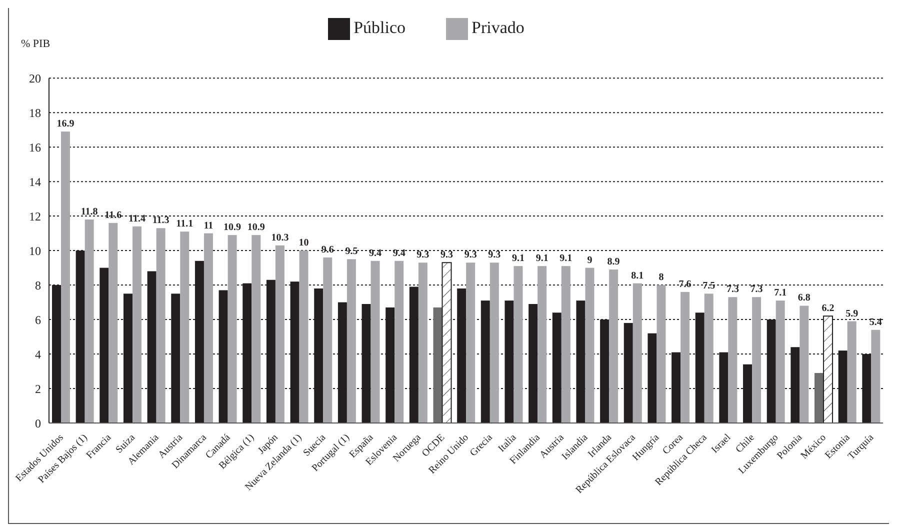 This screenshot has height=529, width=898. What do you see at coordinates (875, 322) in the screenshot?
I see `data-label: 5.4` at bounding box center [875, 322].